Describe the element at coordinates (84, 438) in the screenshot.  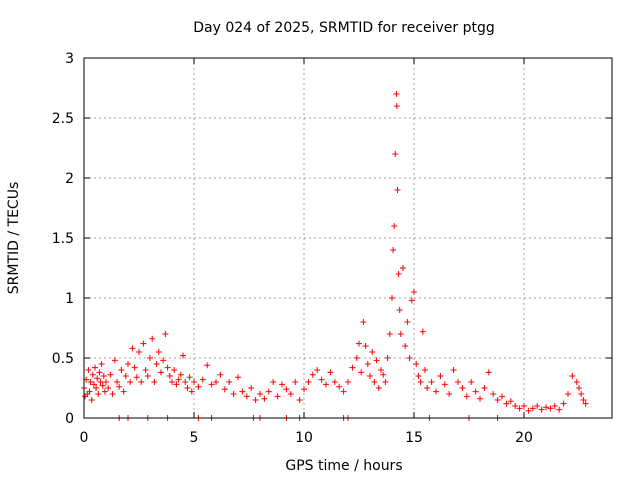
I see `x-tick-label: 0` at that location.